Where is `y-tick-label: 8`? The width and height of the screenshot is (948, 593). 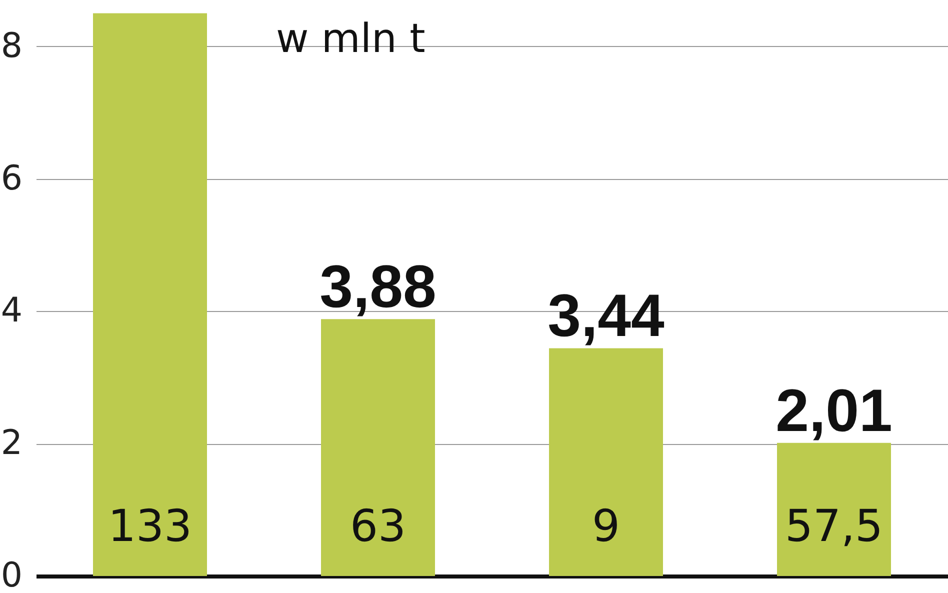
y-tick-label: 8 is located at coordinates (11, 46).